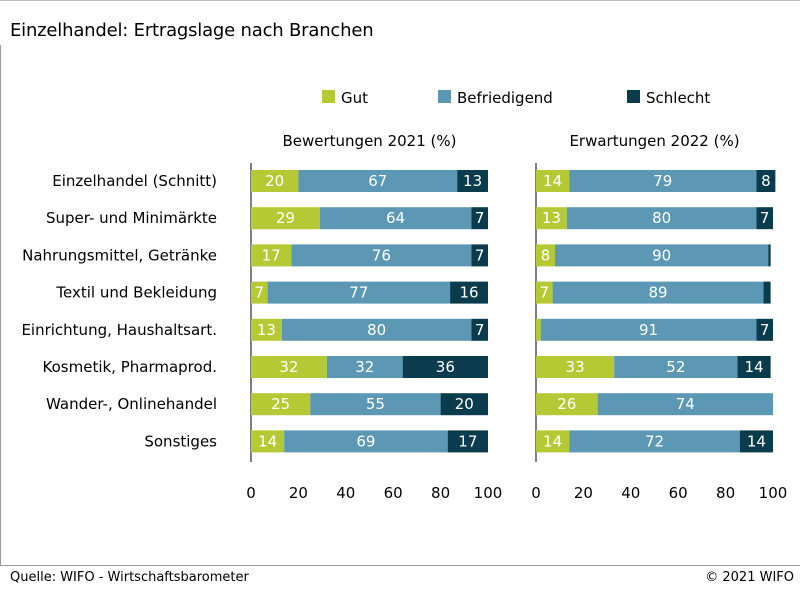 Image resolution: width=800 pixels, height=590 pixels. What do you see at coordinates (281, 404) in the screenshot?
I see `bar-0-6-gut` at bounding box center [281, 404].